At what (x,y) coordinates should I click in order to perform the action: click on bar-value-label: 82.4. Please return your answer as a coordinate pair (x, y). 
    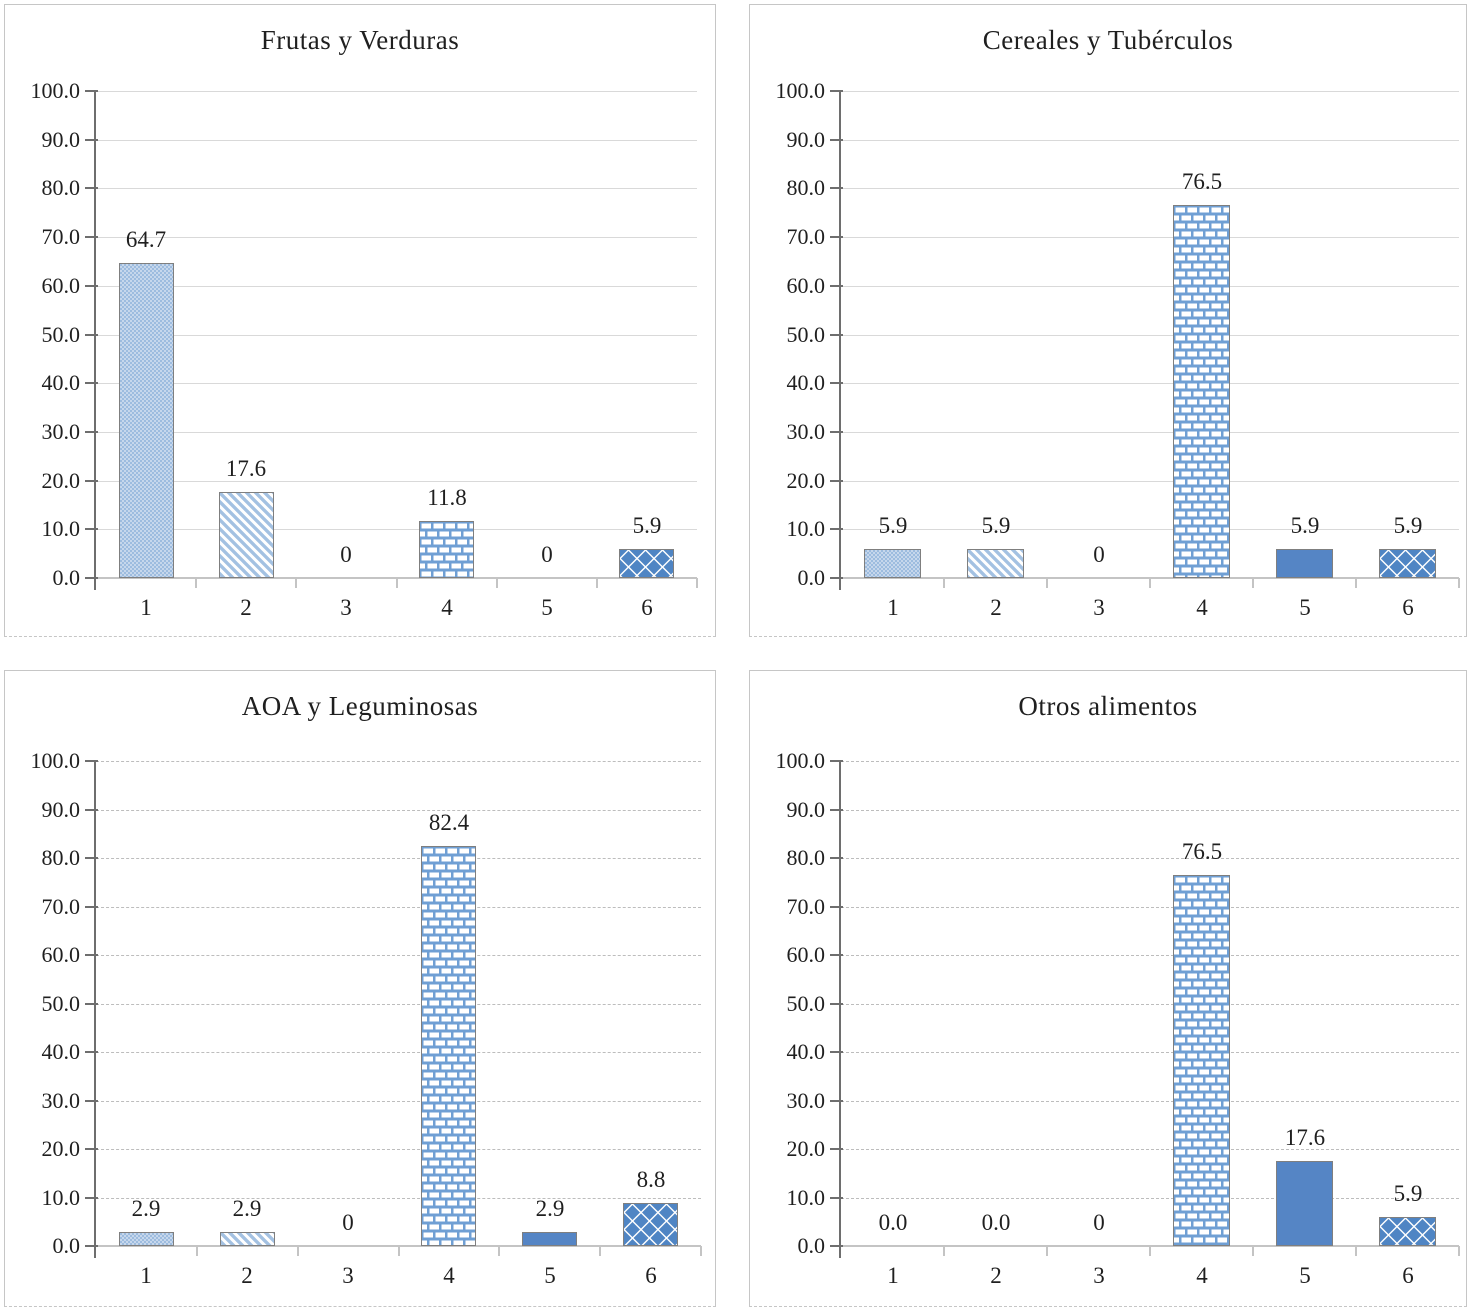
    Looking at the image, I should click on (449, 822).